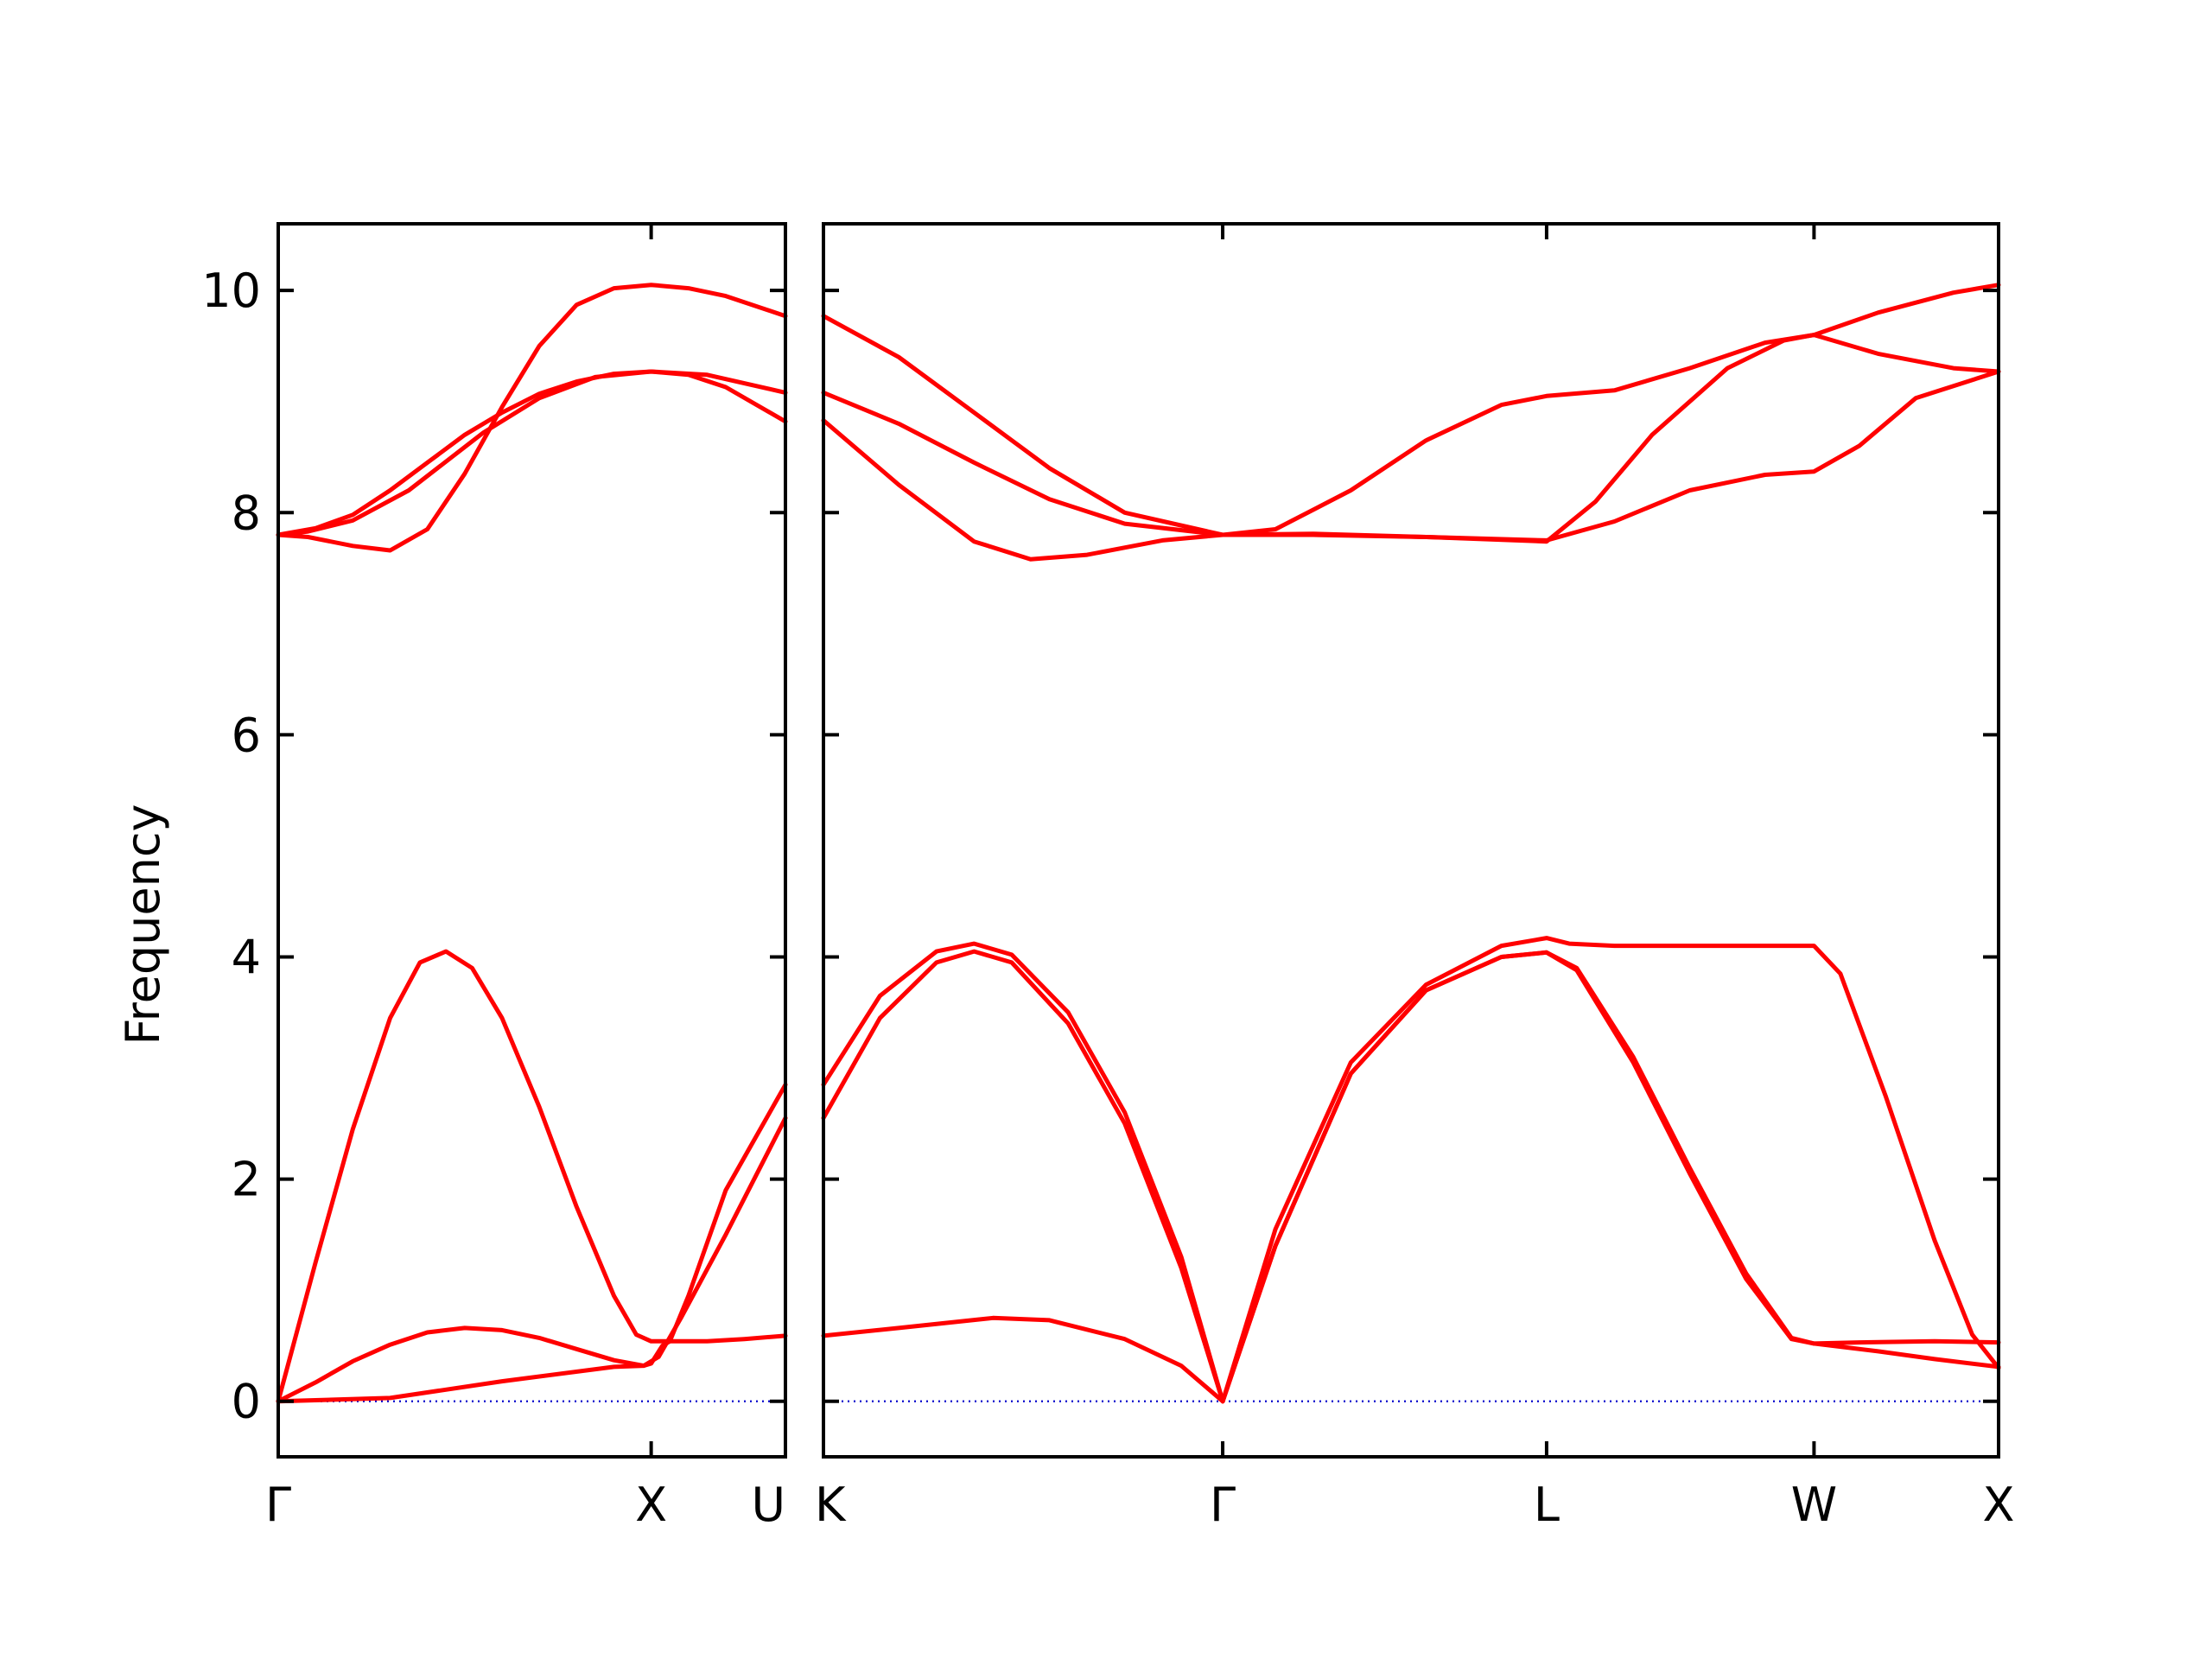 The image size is (2212, 1659). What do you see at coordinates (231, 291) in the screenshot?
I see `y-tick-label: 10` at bounding box center [231, 291].